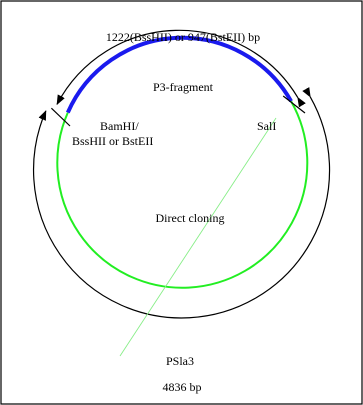 The height and width of the screenshot is (405, 363). Describe the element at coordinates (190, 218) in the screenshot. I see `center-label: Direct cloning` at that location.